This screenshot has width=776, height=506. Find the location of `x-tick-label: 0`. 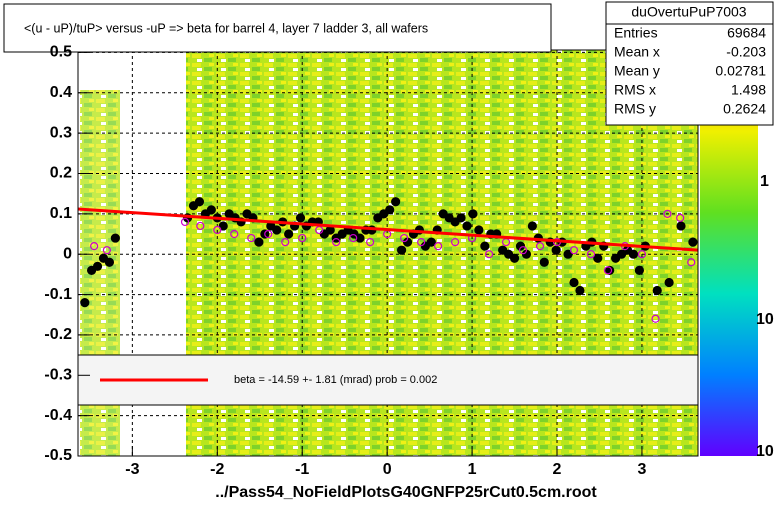

x-tick-label: 0 is located at coordinates (387, 469).